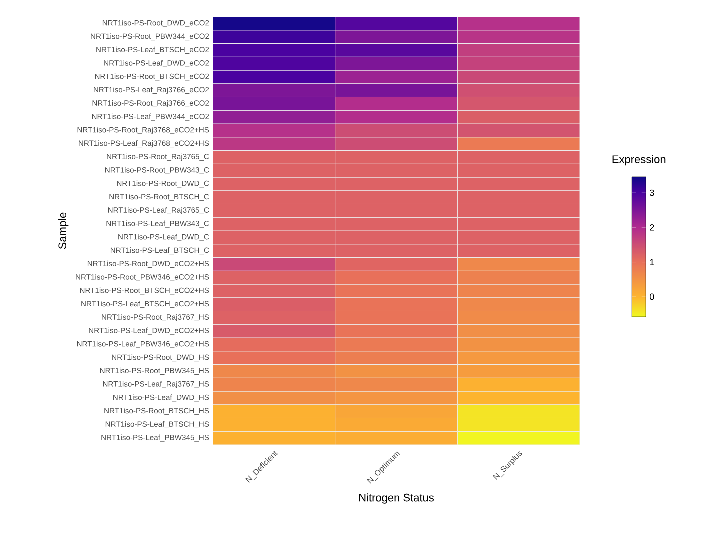 Image resolution: width=710 pixels, height=551 pixels. I want to click on color-bar-label: 2, so click(652, 227).